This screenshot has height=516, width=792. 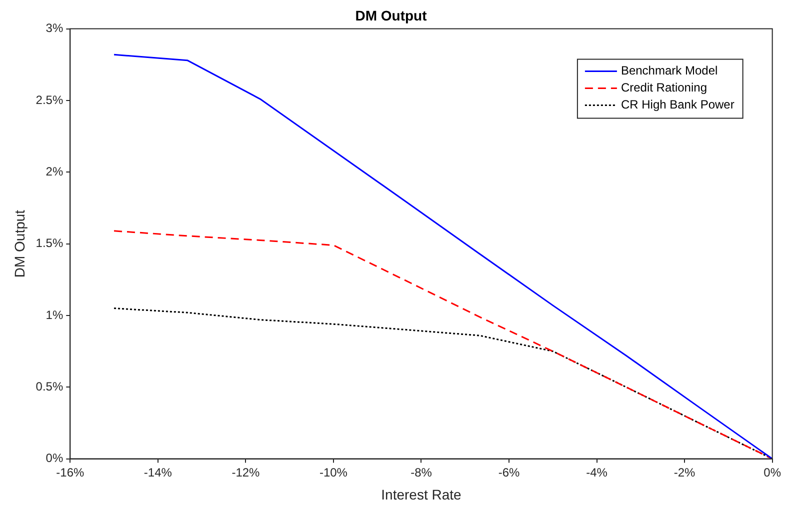 What do you see at coordinates (19, 244) in the screenshot?
I see `y-axis-title: DM Output` at bounding box center [19, 244].